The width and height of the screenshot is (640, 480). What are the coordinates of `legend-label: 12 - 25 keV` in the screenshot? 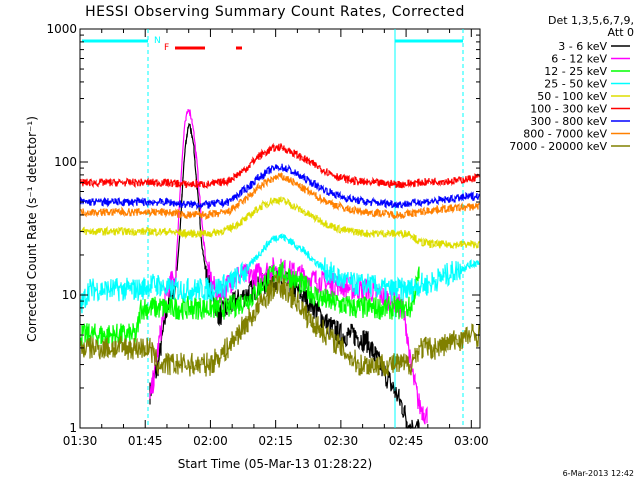 It's located at (575, 71).